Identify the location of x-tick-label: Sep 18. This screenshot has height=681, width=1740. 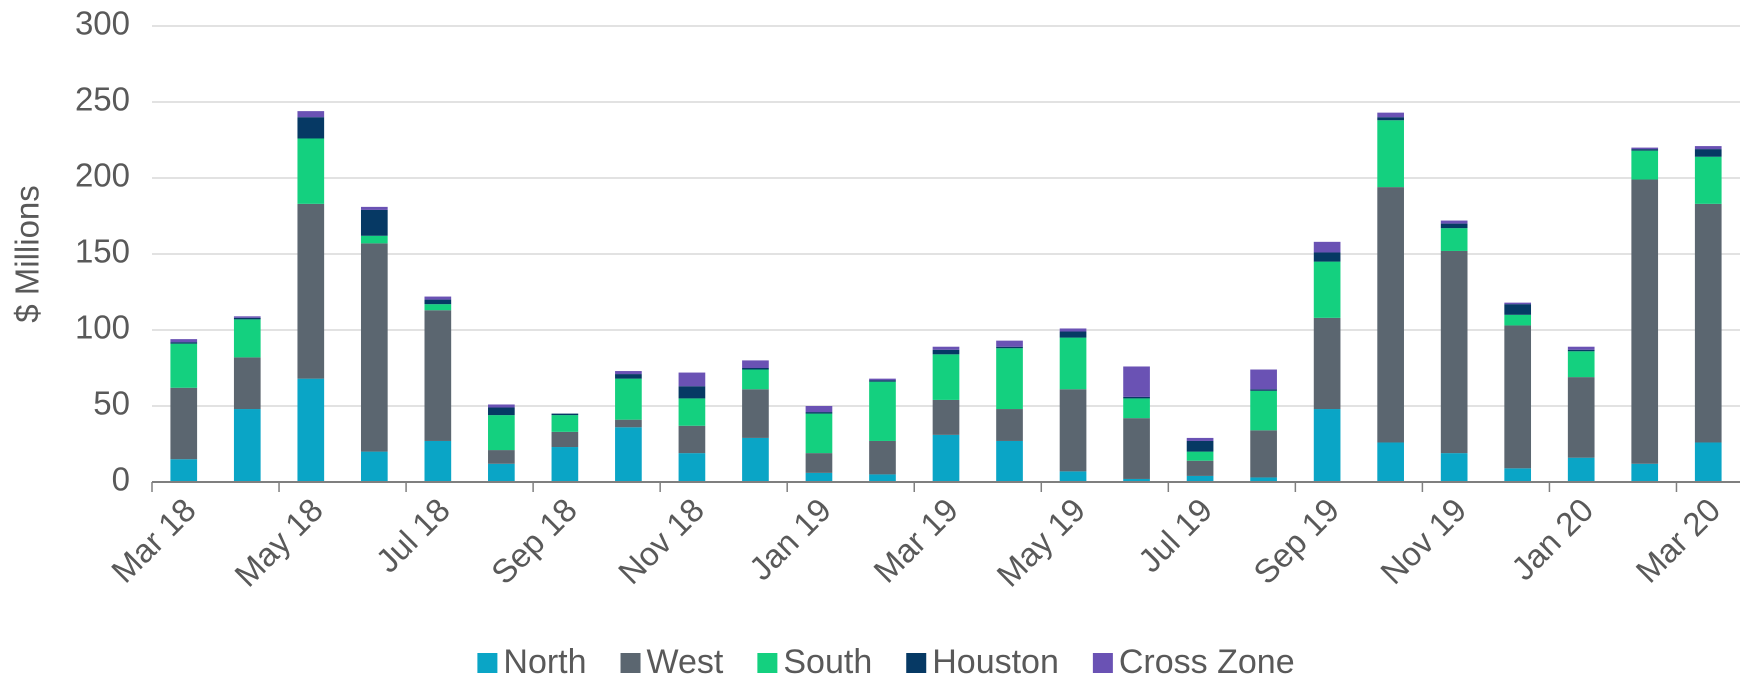
(534, 541).